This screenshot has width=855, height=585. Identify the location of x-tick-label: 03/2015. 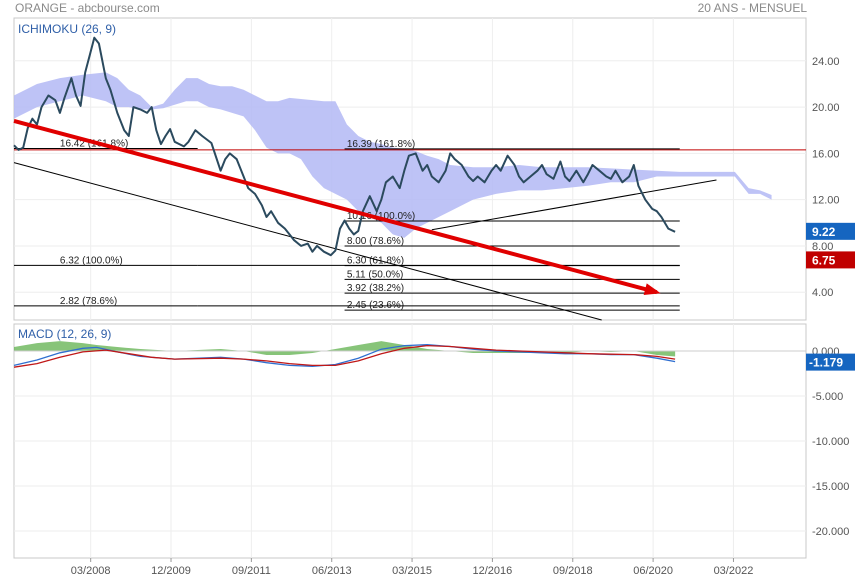
(412, 571).